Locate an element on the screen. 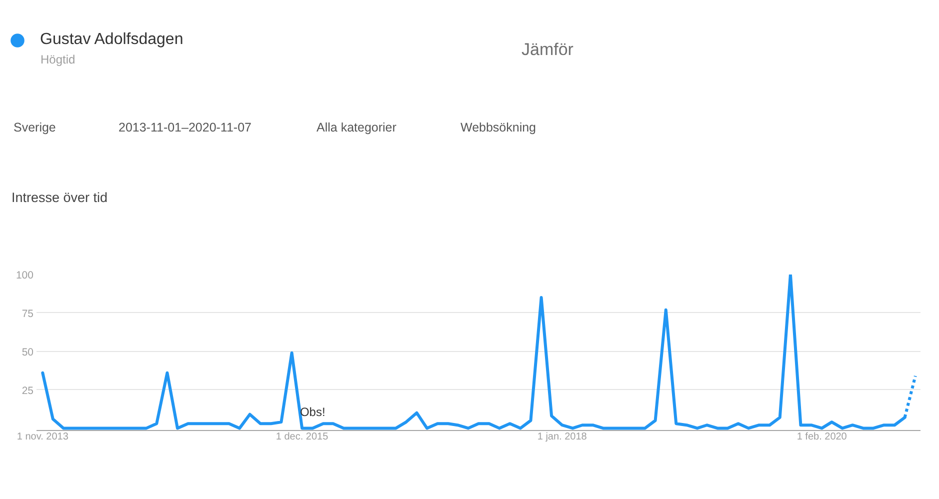 The height and width of the screenshot is (499, 939). y-tick-label: 50 is located at coordinates (28, 352).